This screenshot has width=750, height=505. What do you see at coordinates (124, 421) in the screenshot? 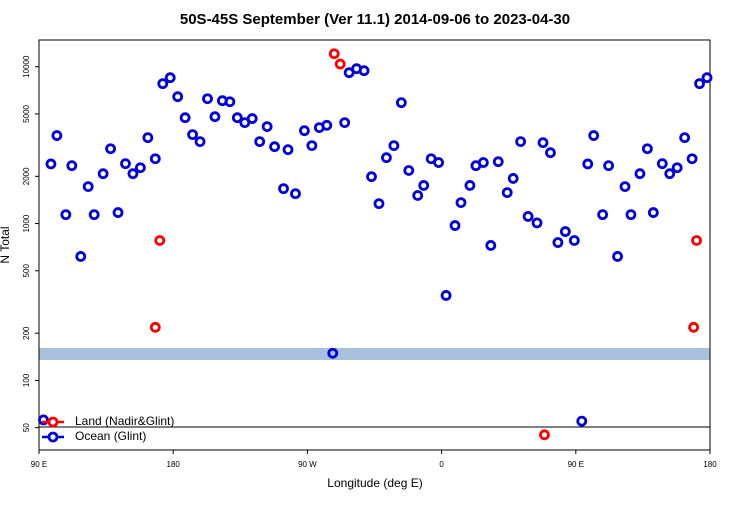
I see `legend-label: Land (Nadir&Glint)` at bounding box center [124, 421].